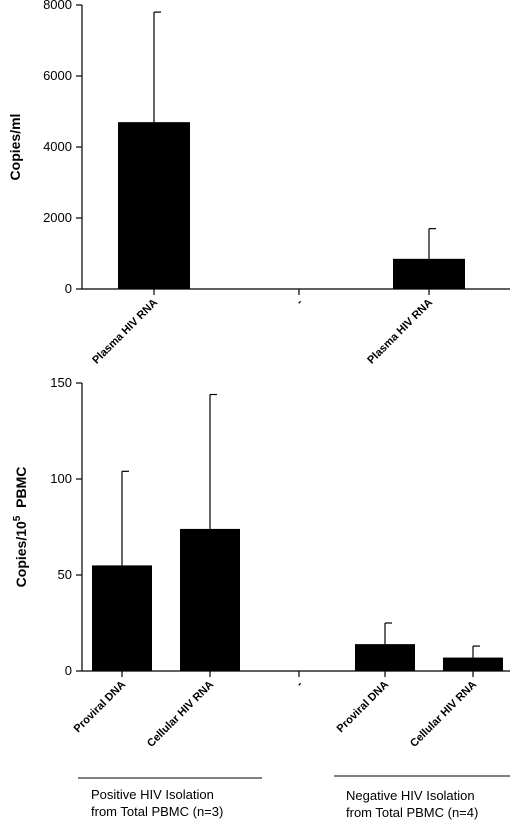 This screenshot has height=825, width=520. What do you see at coordinates (15, 147) in the screenshot?
I see `top-y-axis-title: Copies/ml` at bounding box center [15, 147].